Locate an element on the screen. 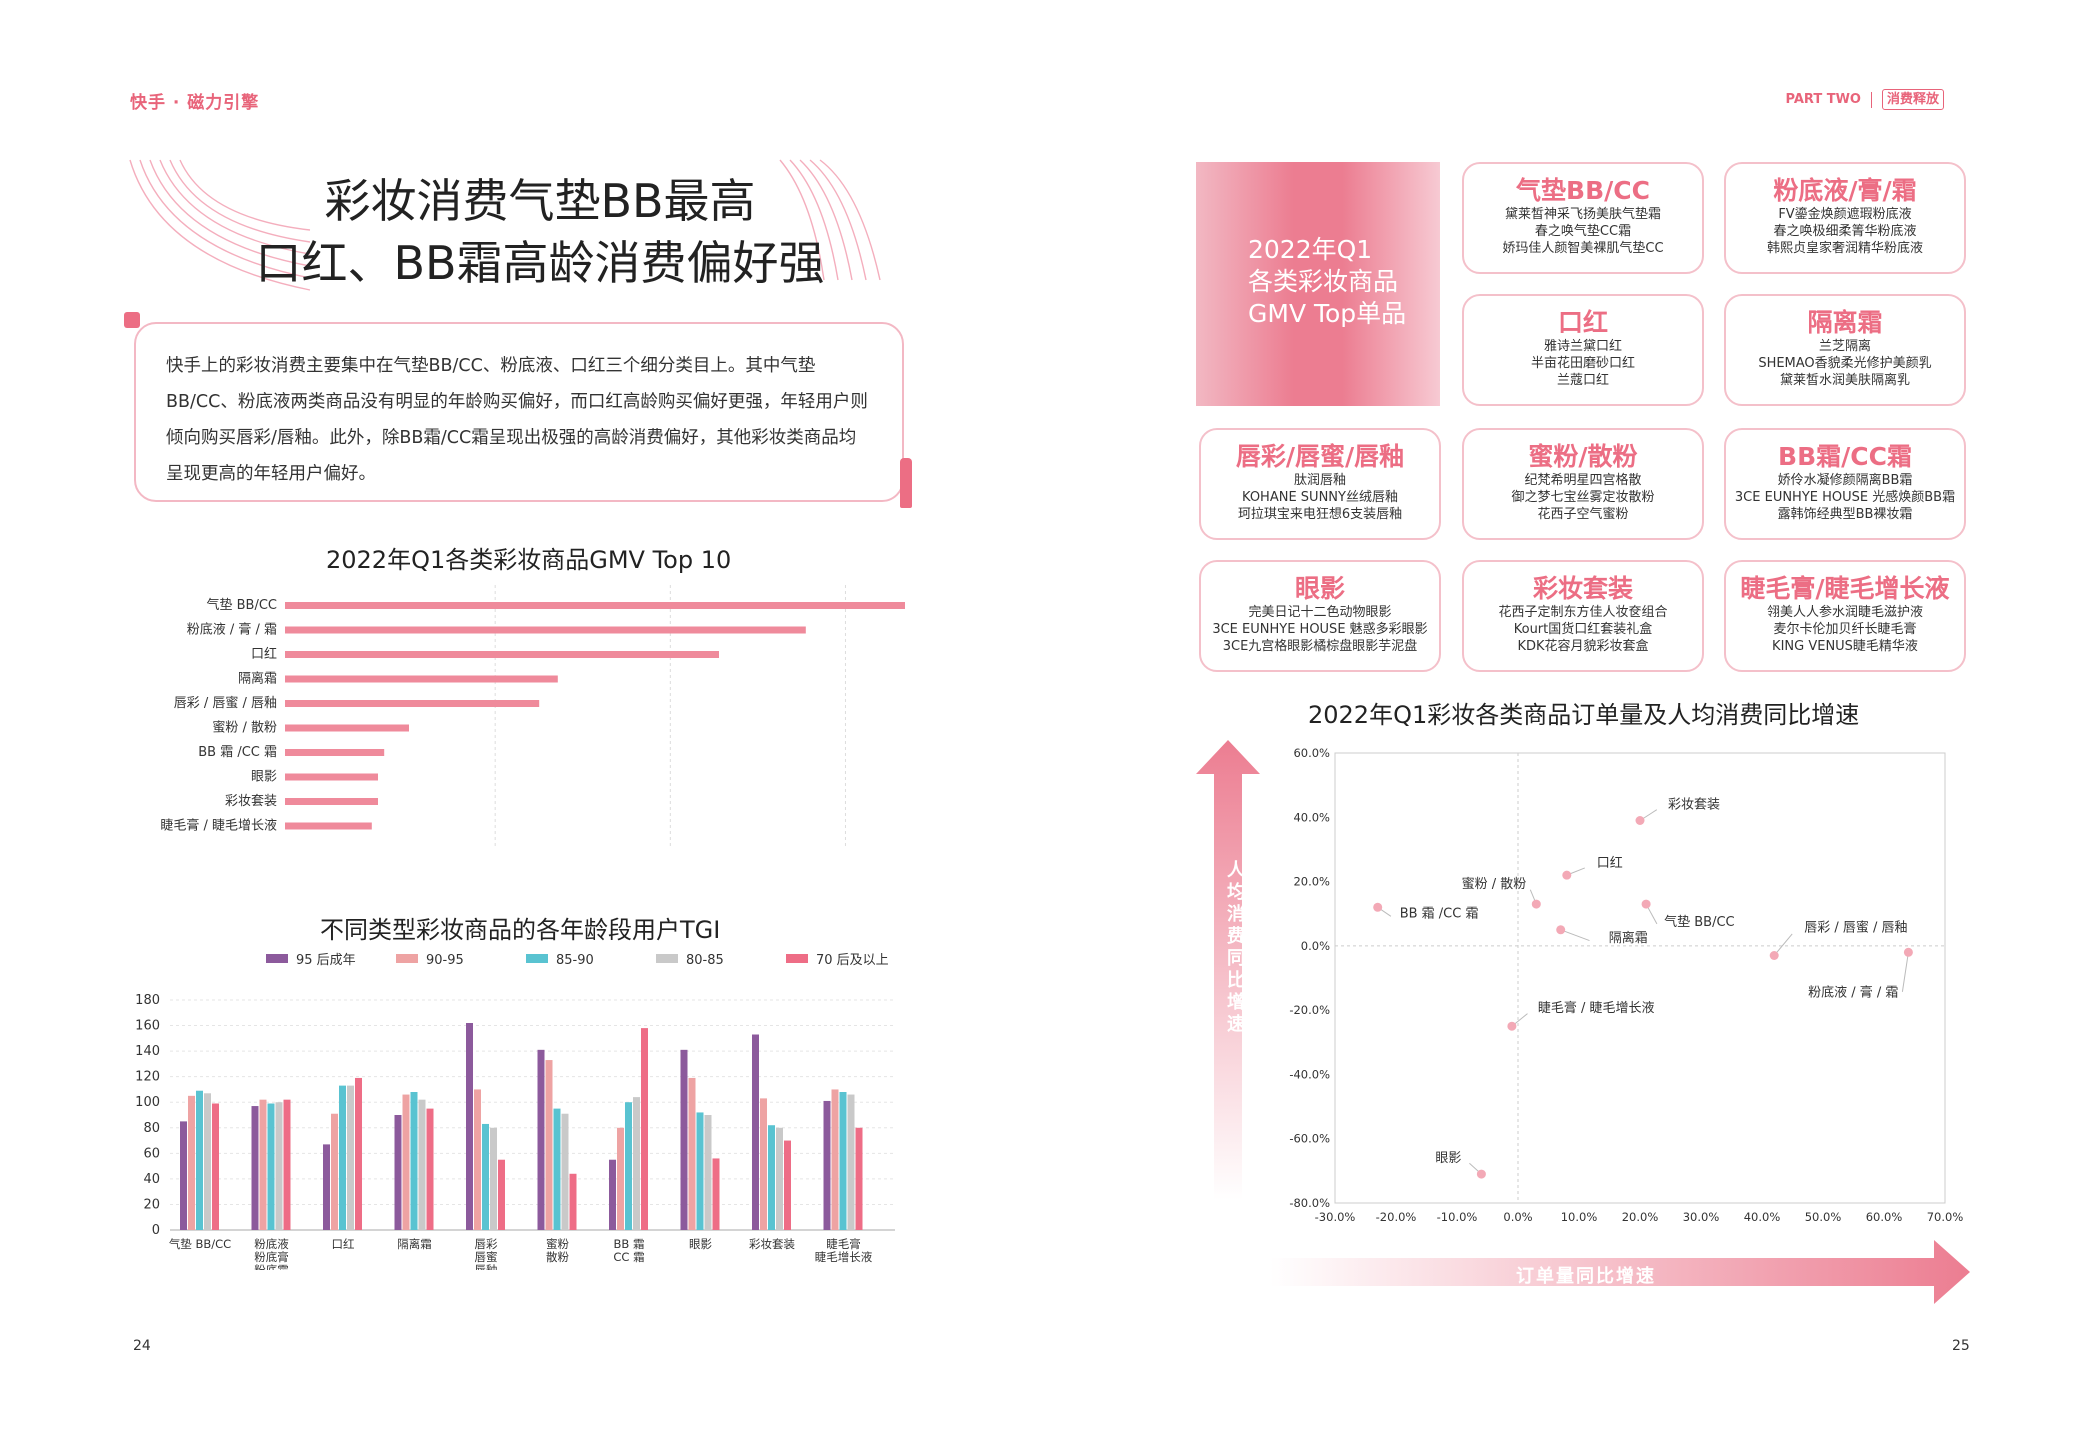  card-title: 彩妆套装 is located at coordinates (1582, 588).